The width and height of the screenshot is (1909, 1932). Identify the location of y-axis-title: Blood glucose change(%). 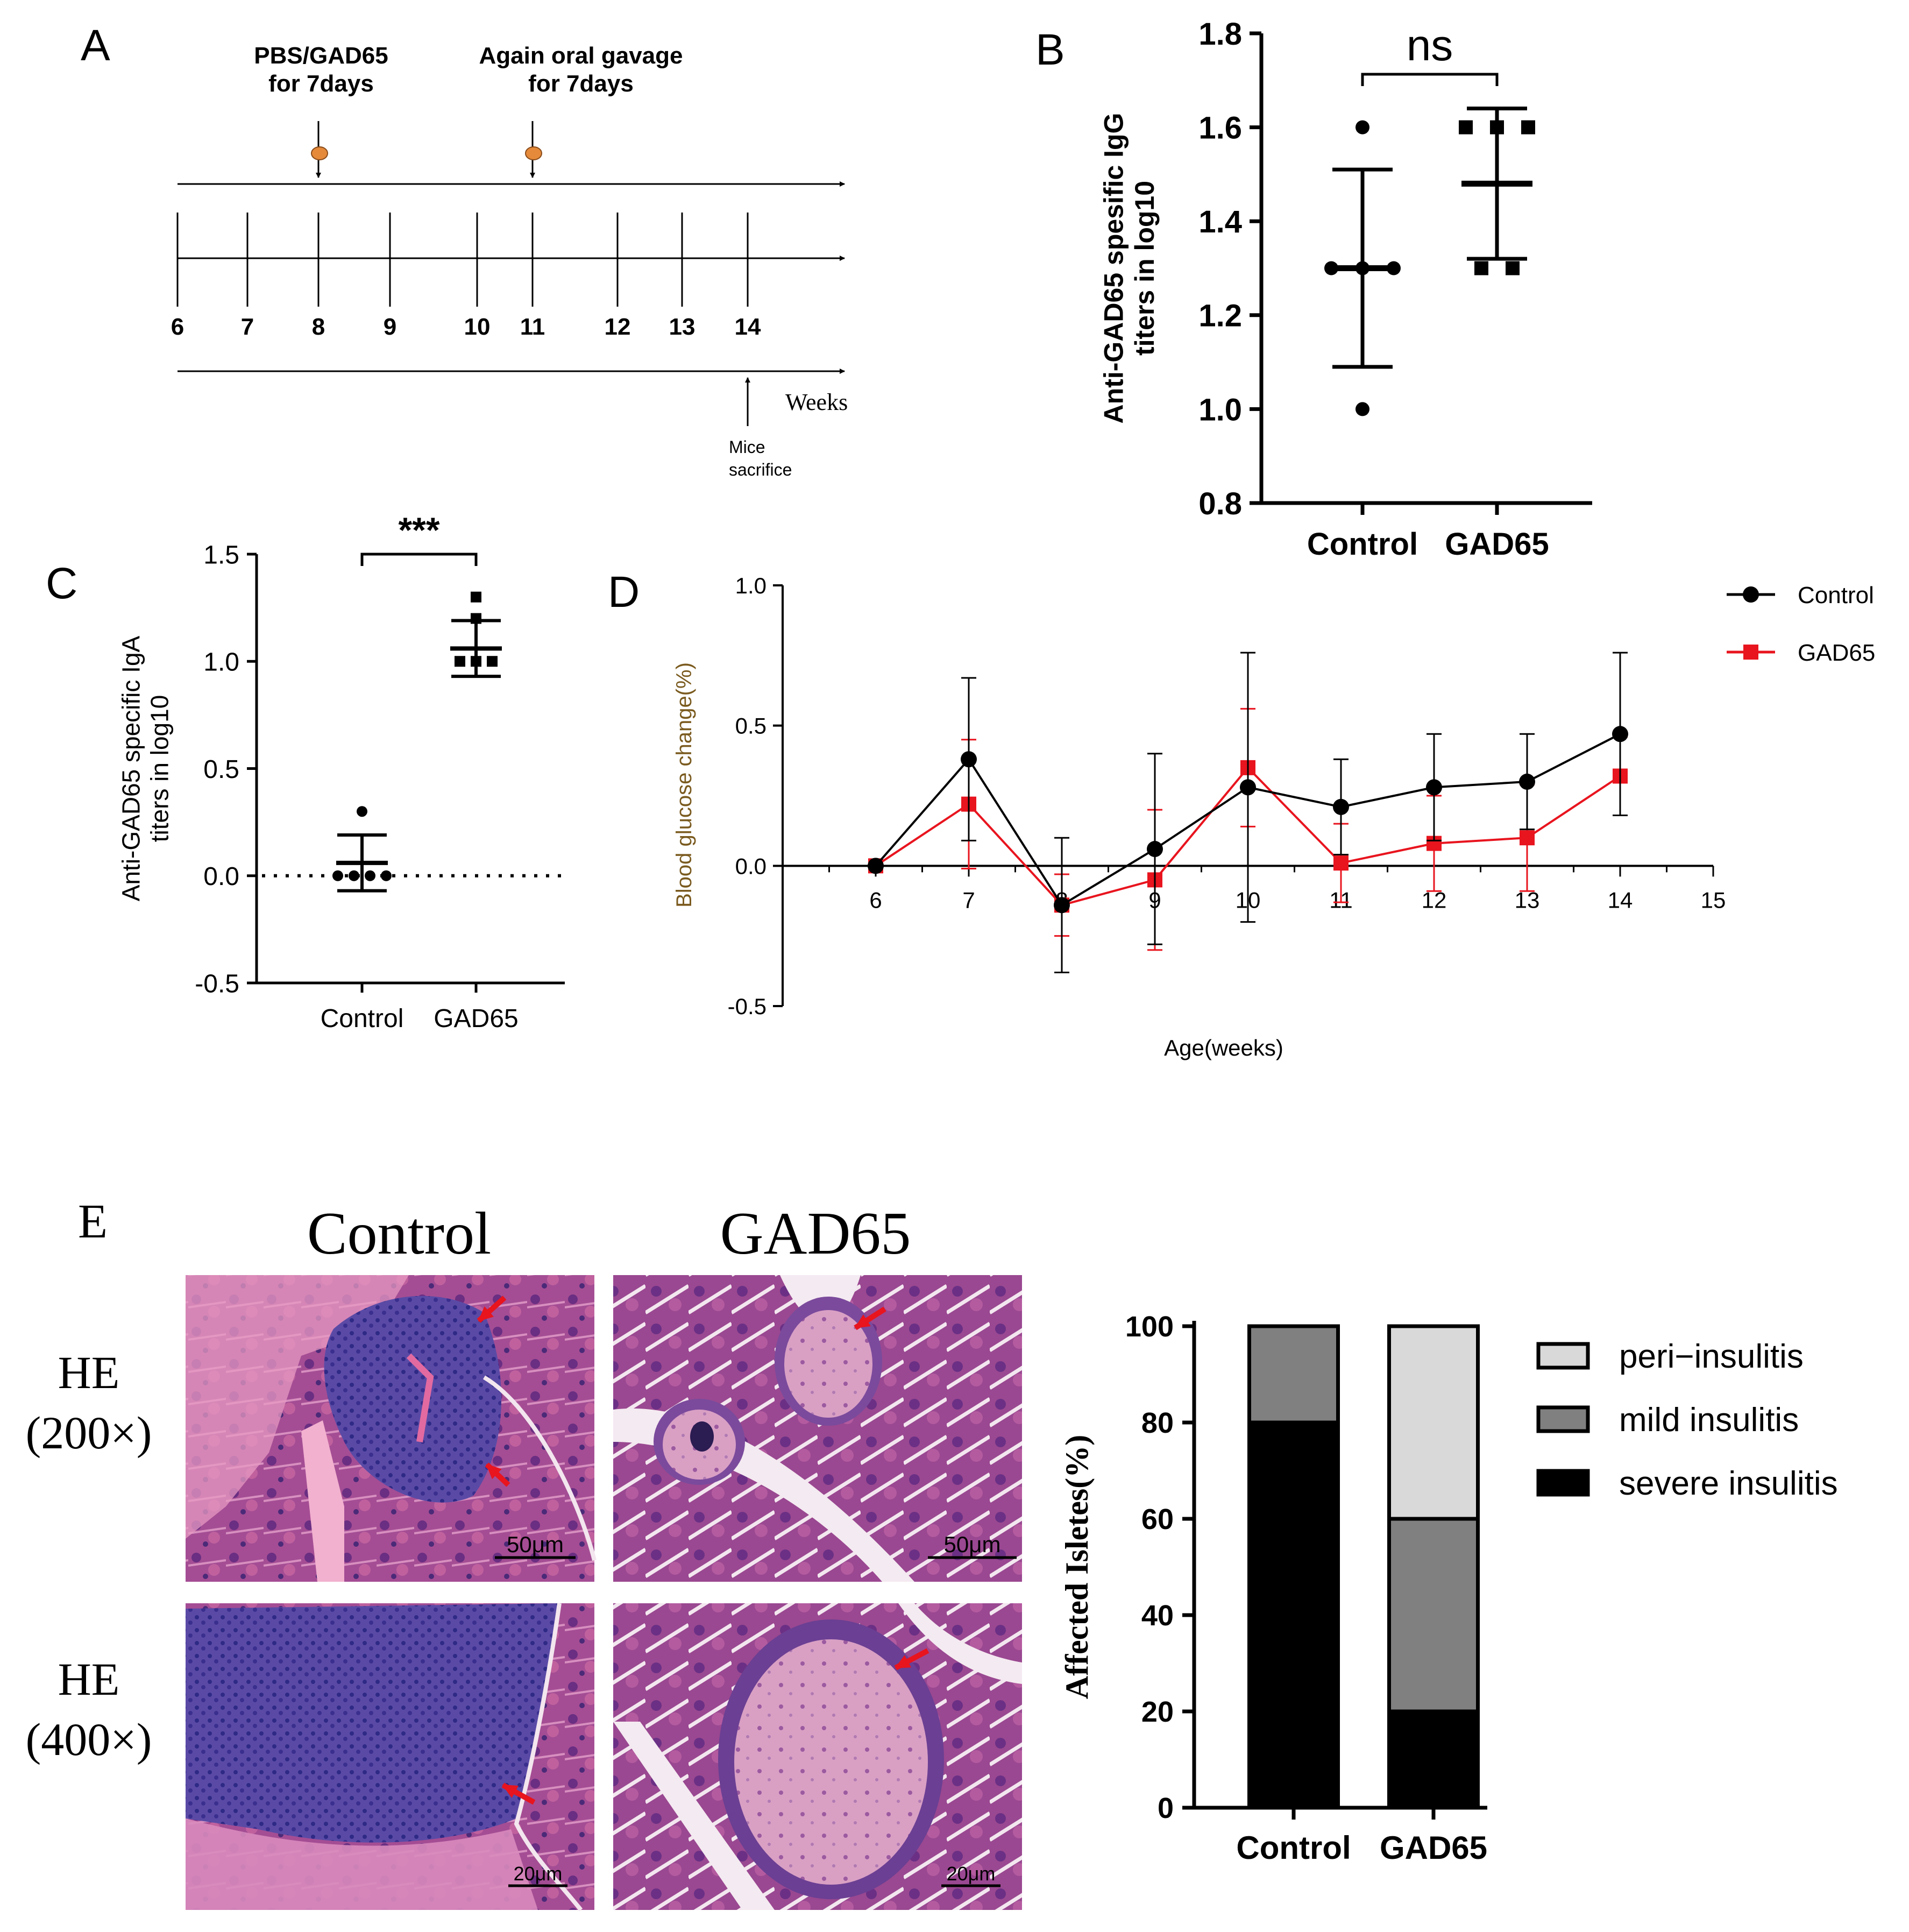
(684, 785).